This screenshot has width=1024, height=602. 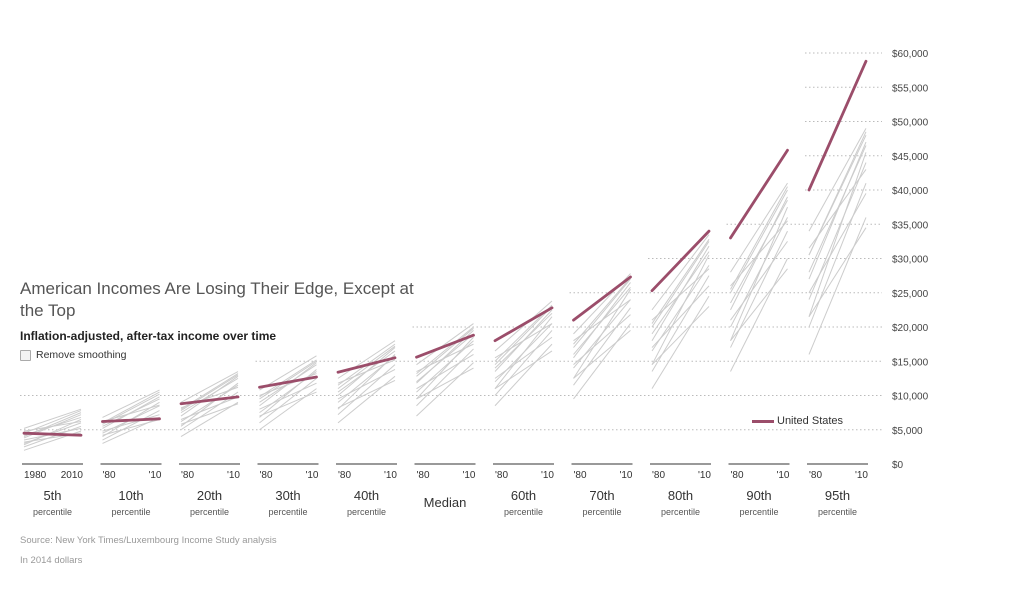 What do you see at coordinates (763, 421) in the screenshot?
I see `legend-swatch-us` at bounding box center [763, 421].